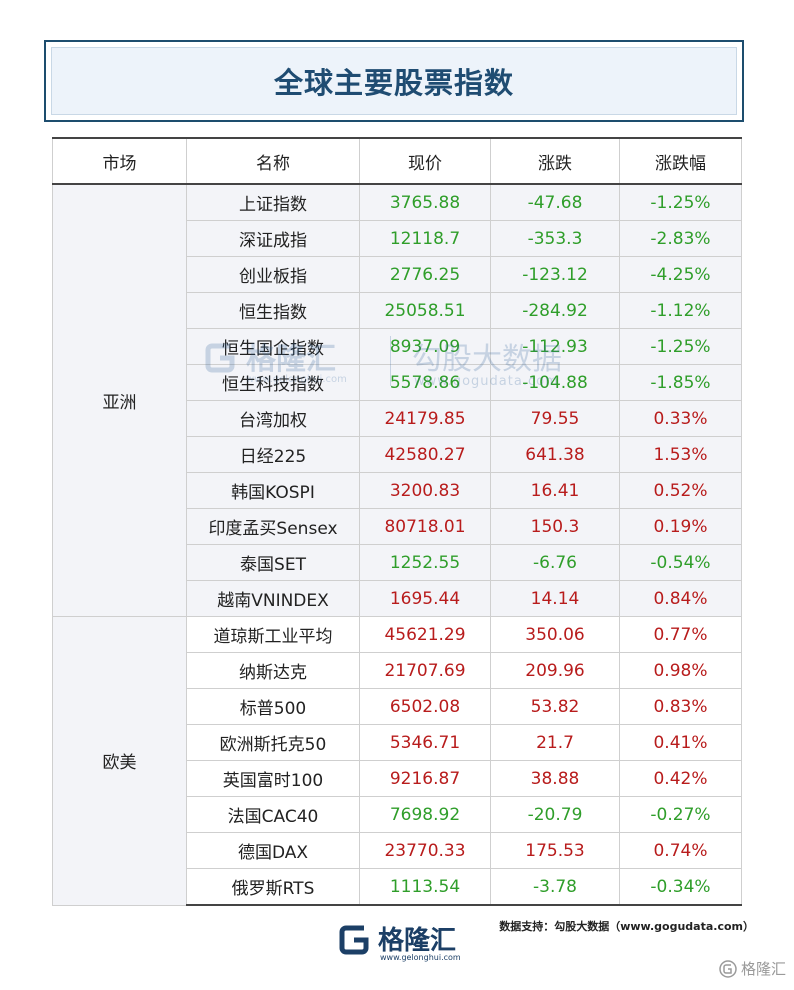  Describe the element at coordinates (555, 887) in the screenshot. I see `change-cell: -3.78` at that location.